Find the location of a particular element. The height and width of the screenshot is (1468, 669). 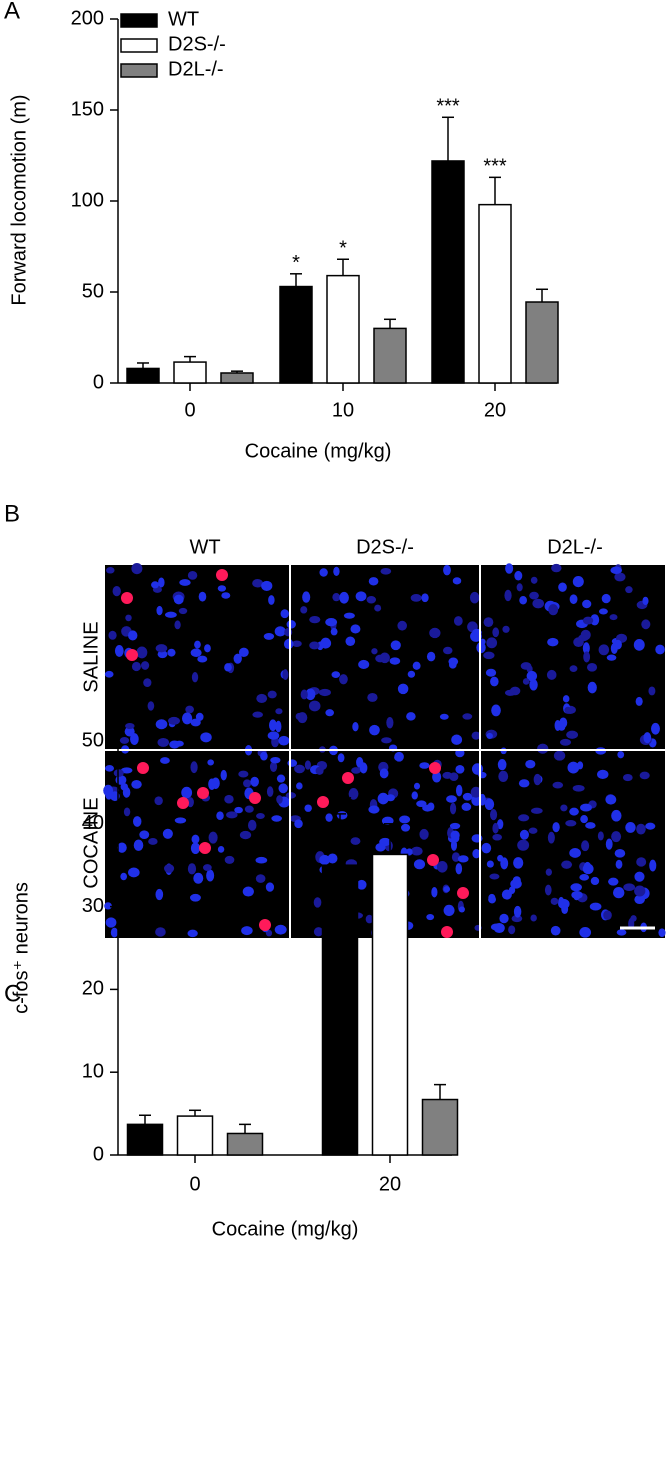

y-tick-label: 50 is located at coordinates (93, 291).